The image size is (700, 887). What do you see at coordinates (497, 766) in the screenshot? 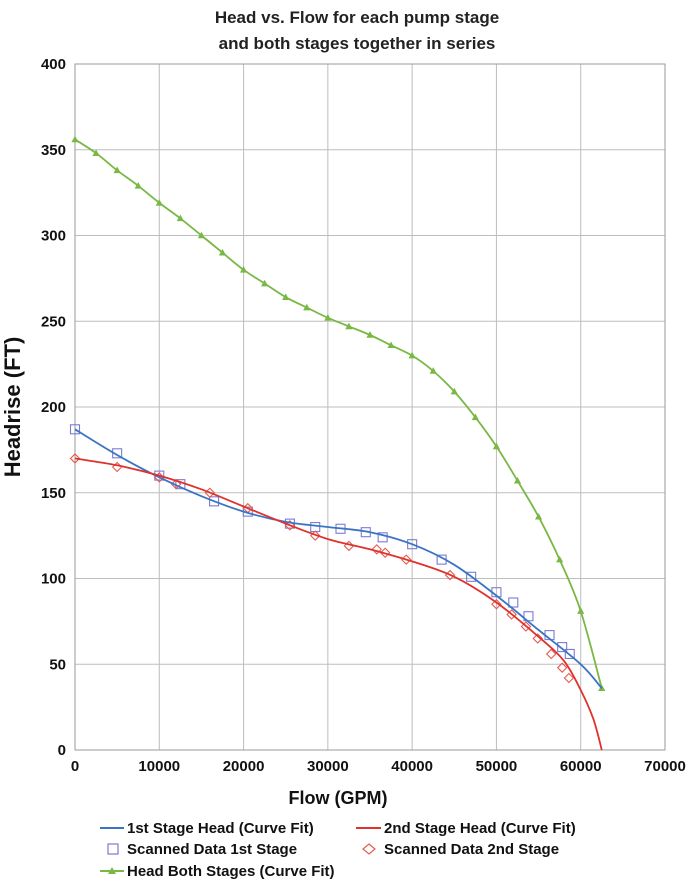
I see `x-tick-label: 50000` at bounding box center [497, 766].